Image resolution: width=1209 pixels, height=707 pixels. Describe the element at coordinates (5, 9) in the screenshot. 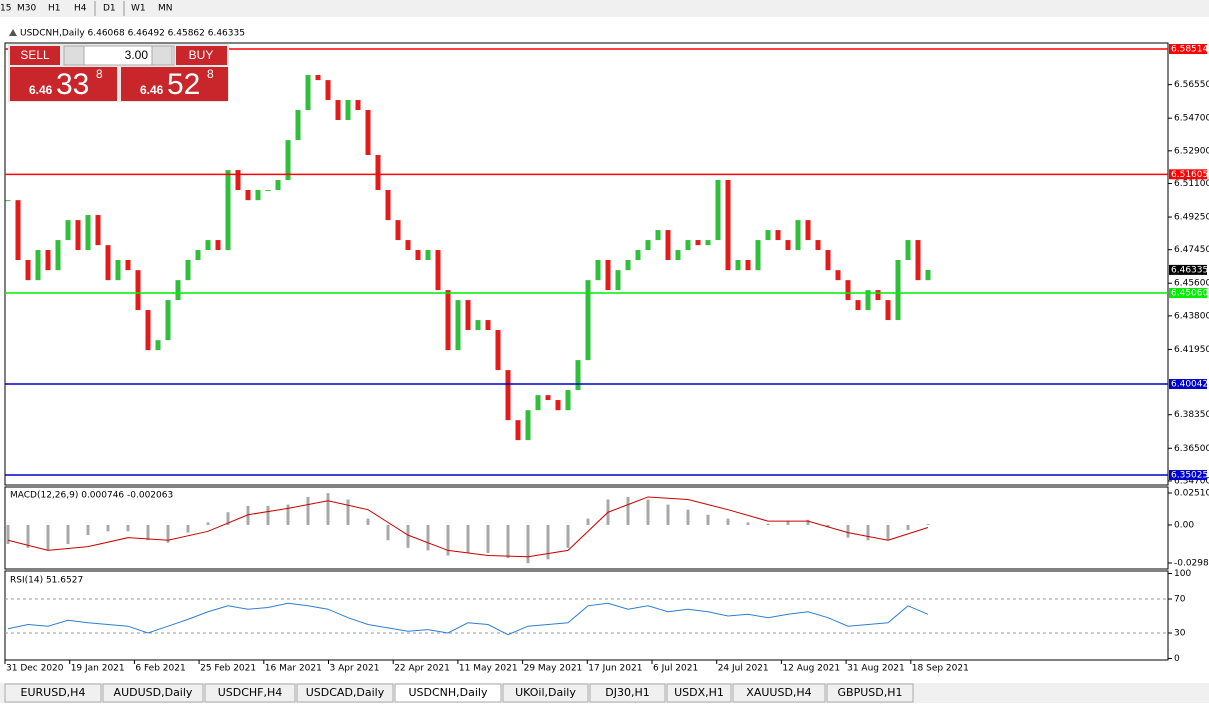

I see `timeframe-button: 15` at that location.